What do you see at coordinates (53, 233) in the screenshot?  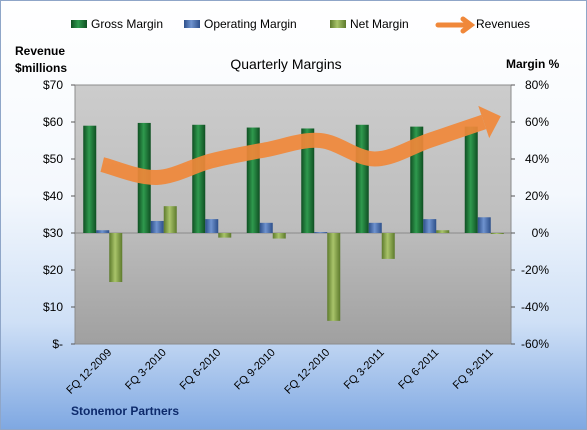 I see `left-tick-label: $30` at bounding box center [53, 233].